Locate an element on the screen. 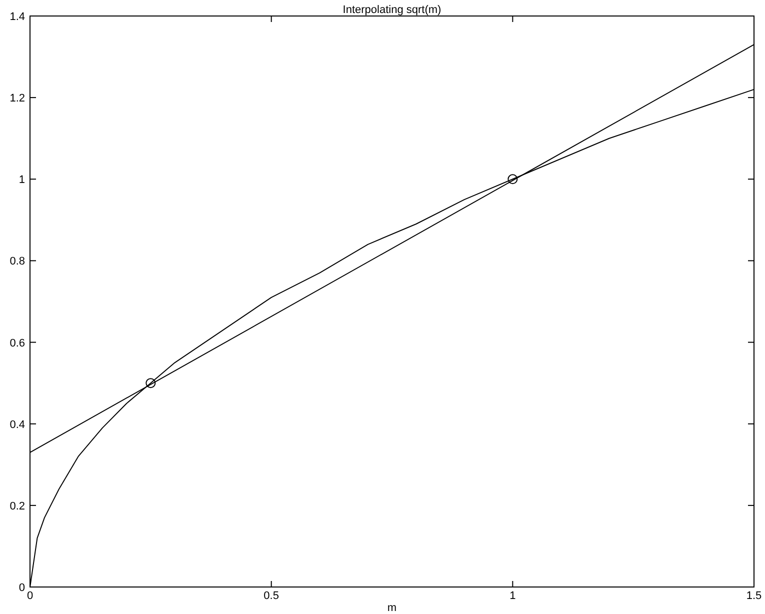 This screenshot has width=765, height=614. y-tick-label: 0.4 is located at coordinates (17, 424).